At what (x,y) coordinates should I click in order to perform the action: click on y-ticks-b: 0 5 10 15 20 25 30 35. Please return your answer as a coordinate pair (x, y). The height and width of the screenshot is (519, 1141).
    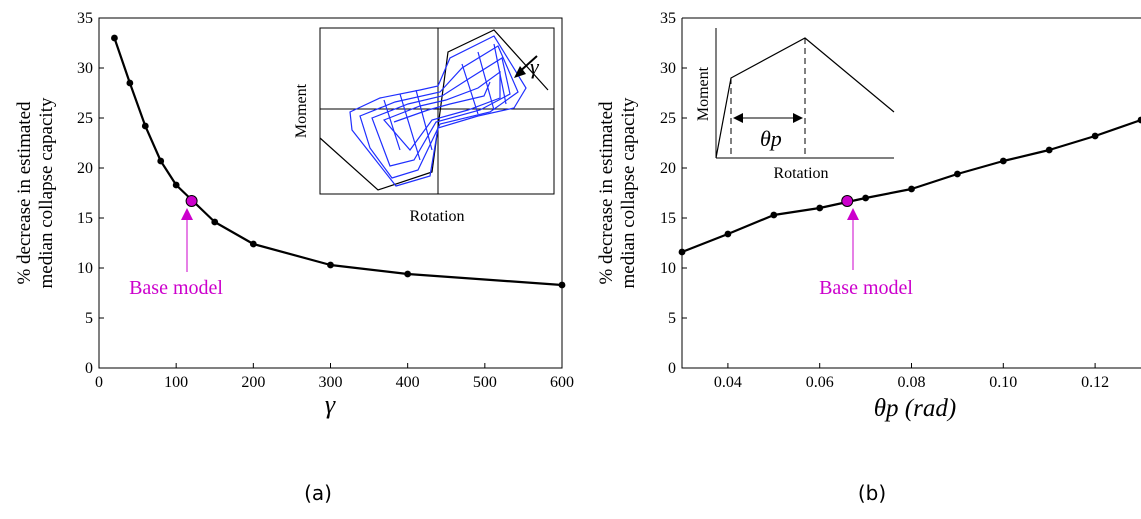
    Looking at the image, I should click on (673, 193).